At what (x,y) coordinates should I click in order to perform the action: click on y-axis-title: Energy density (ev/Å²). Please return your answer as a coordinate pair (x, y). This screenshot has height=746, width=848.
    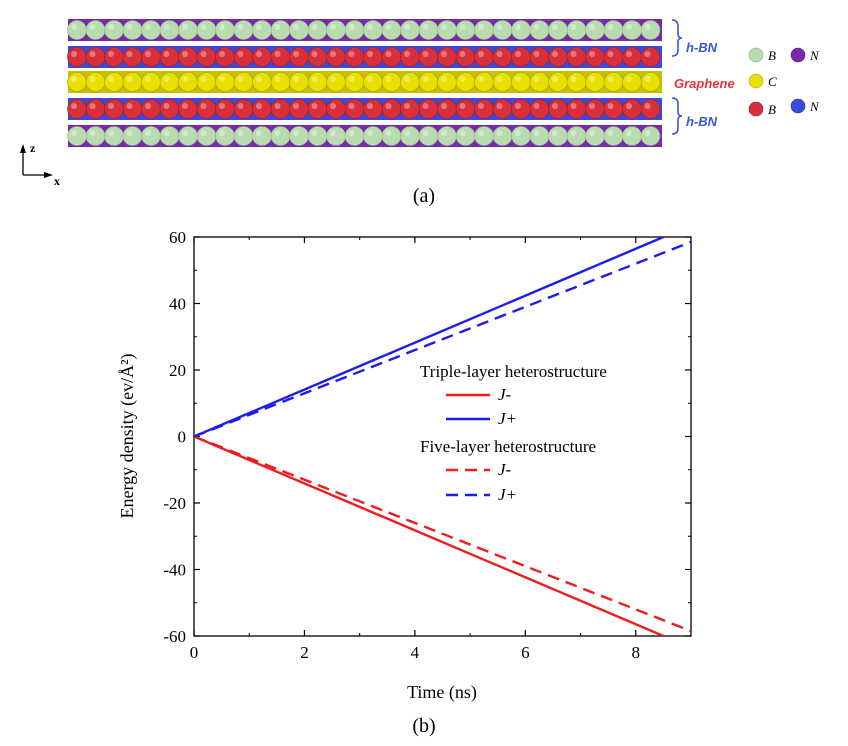
    Looking at the image, I should click on (127, 435).